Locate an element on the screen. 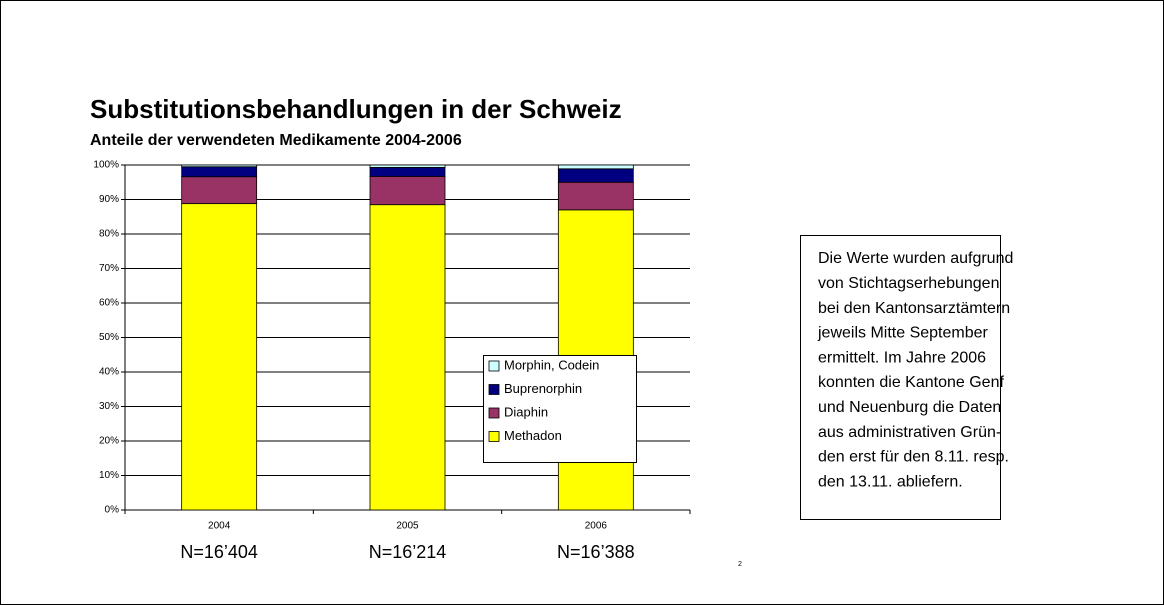  y-tick-label: 20% is located at coordinates (109, 441).